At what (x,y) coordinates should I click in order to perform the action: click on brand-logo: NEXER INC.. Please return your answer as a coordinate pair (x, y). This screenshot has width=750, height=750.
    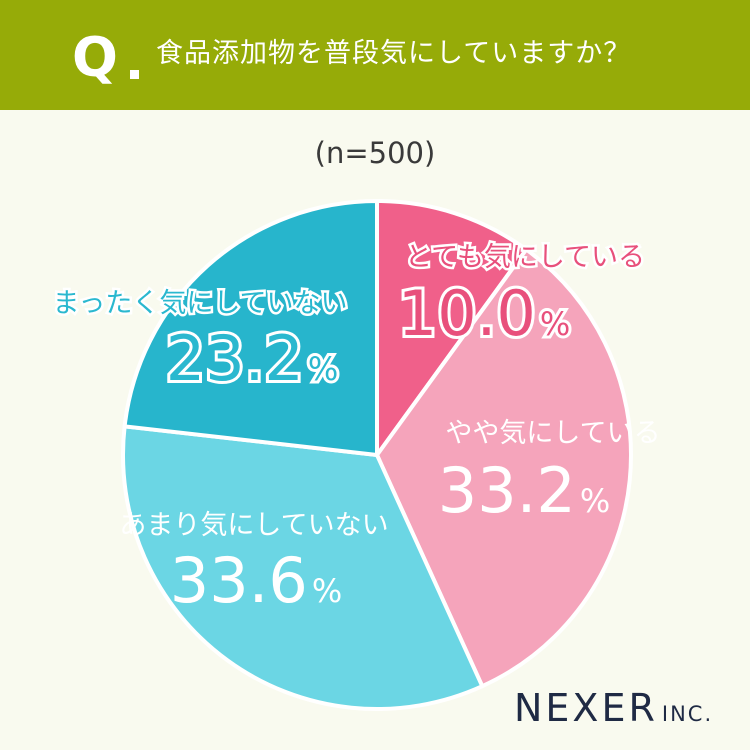
    Looking at the image, I should click on (613, 708).